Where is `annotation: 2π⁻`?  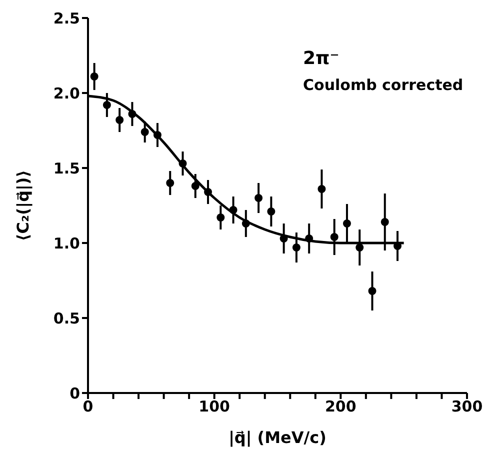 annotation: 2π⁻ is located at coordinates (321, 58).